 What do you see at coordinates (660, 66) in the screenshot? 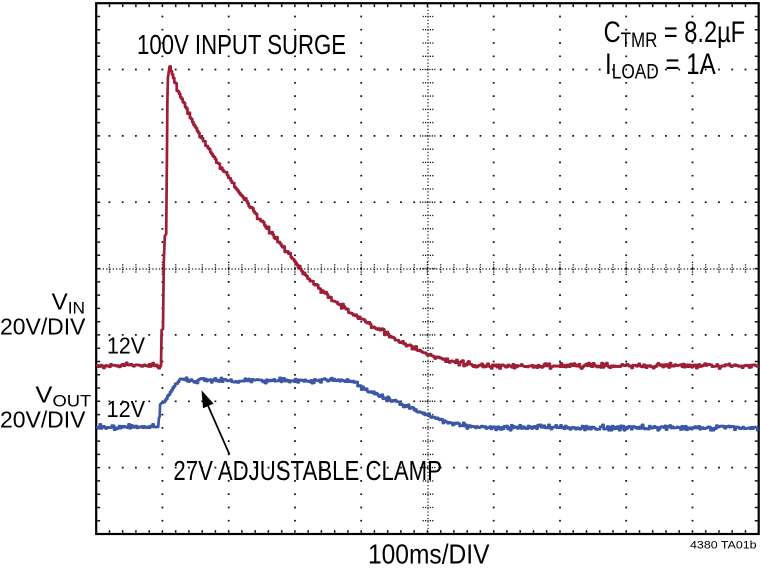
I see `svg-text: ILOAD = 1A` at bounding box center [660, 66].